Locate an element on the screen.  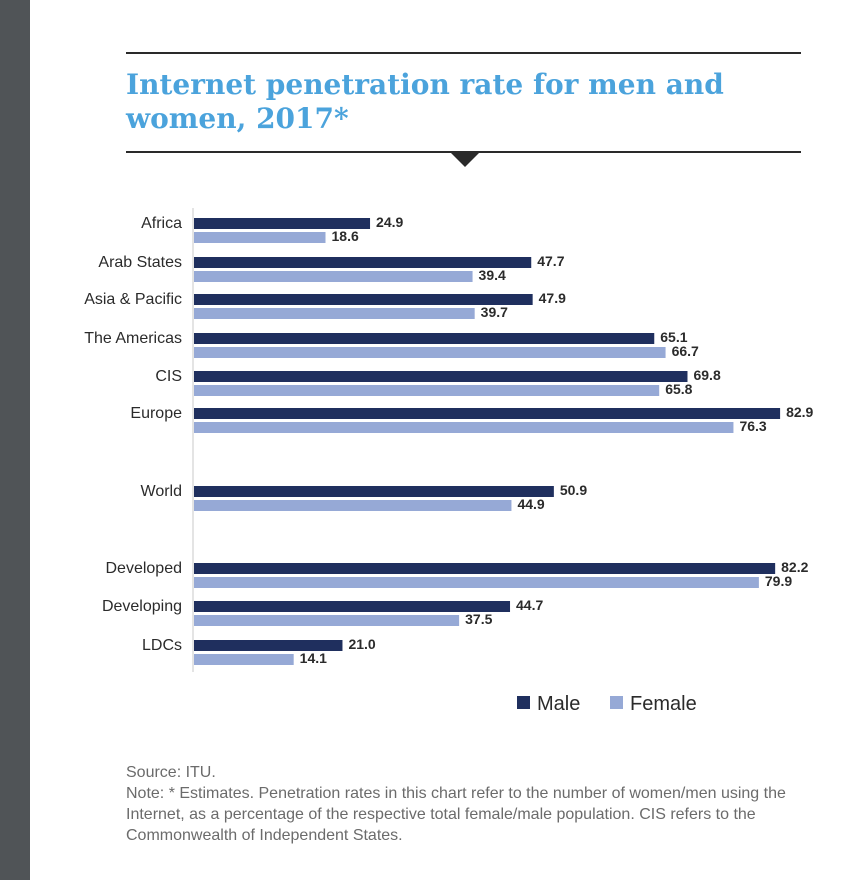
title-pointer-triangle is located at coordinates (465, 160).